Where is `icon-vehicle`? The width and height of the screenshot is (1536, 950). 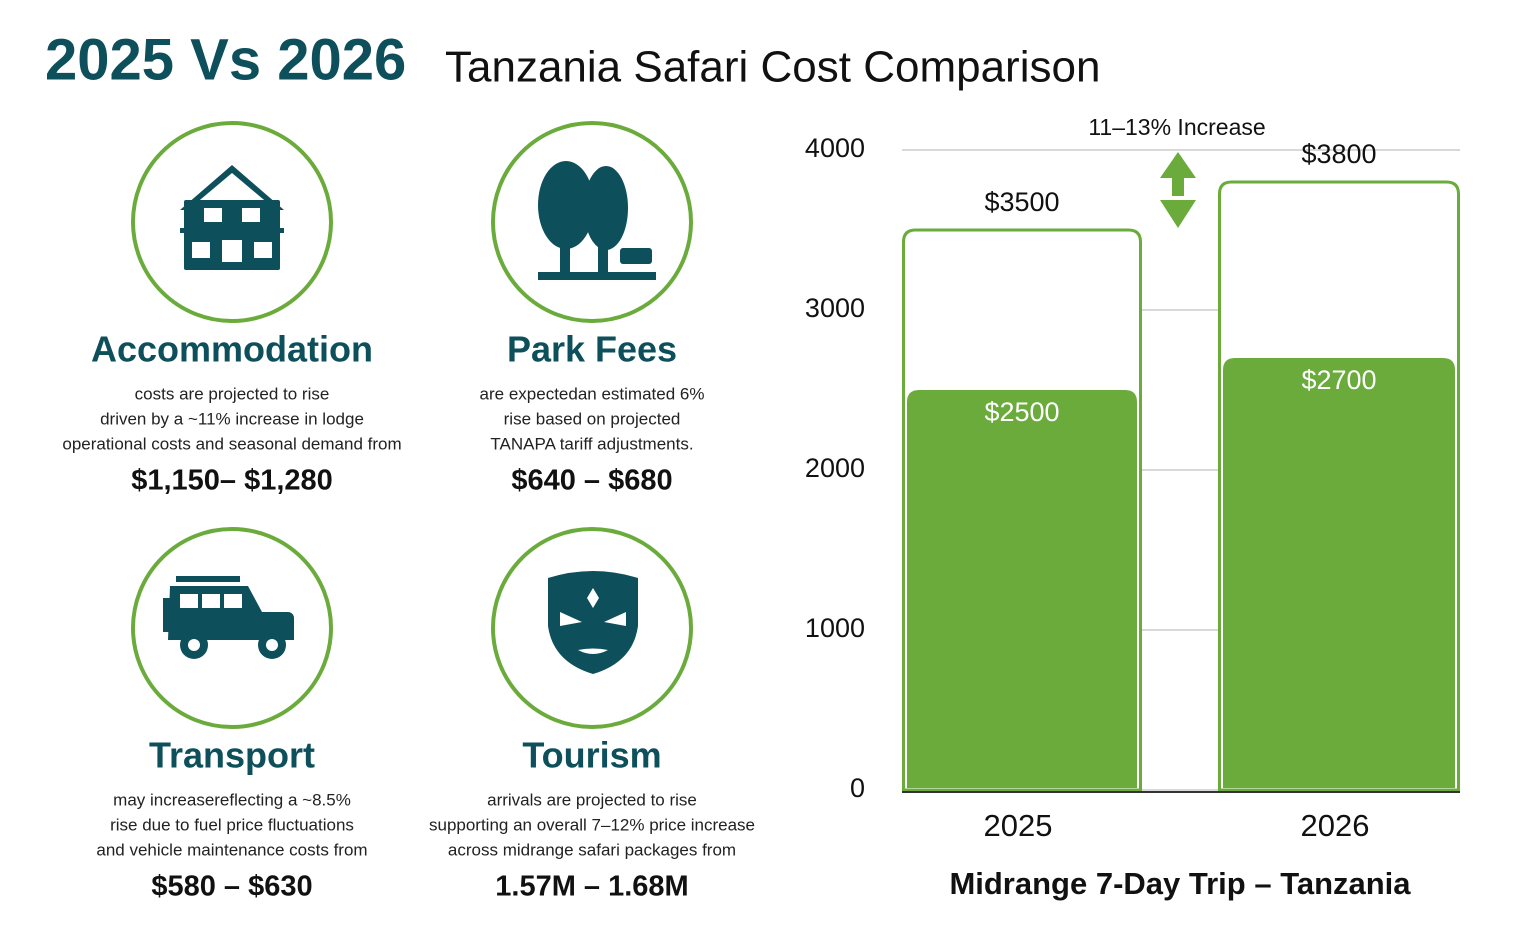 icon-vehicle is located at coordinates (228, 617).